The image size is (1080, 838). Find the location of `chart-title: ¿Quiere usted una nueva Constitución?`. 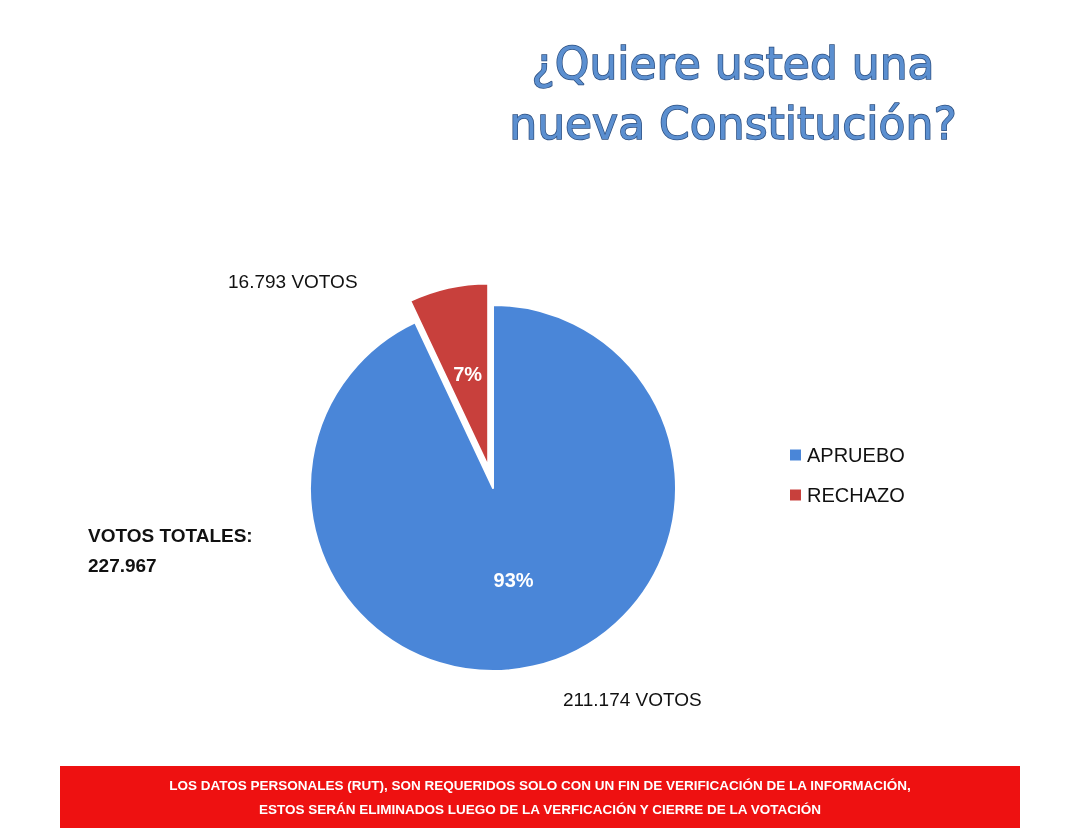

chart-title: ¿Quiere usted una nueva Constitución? is located at coordinates (733, 93).